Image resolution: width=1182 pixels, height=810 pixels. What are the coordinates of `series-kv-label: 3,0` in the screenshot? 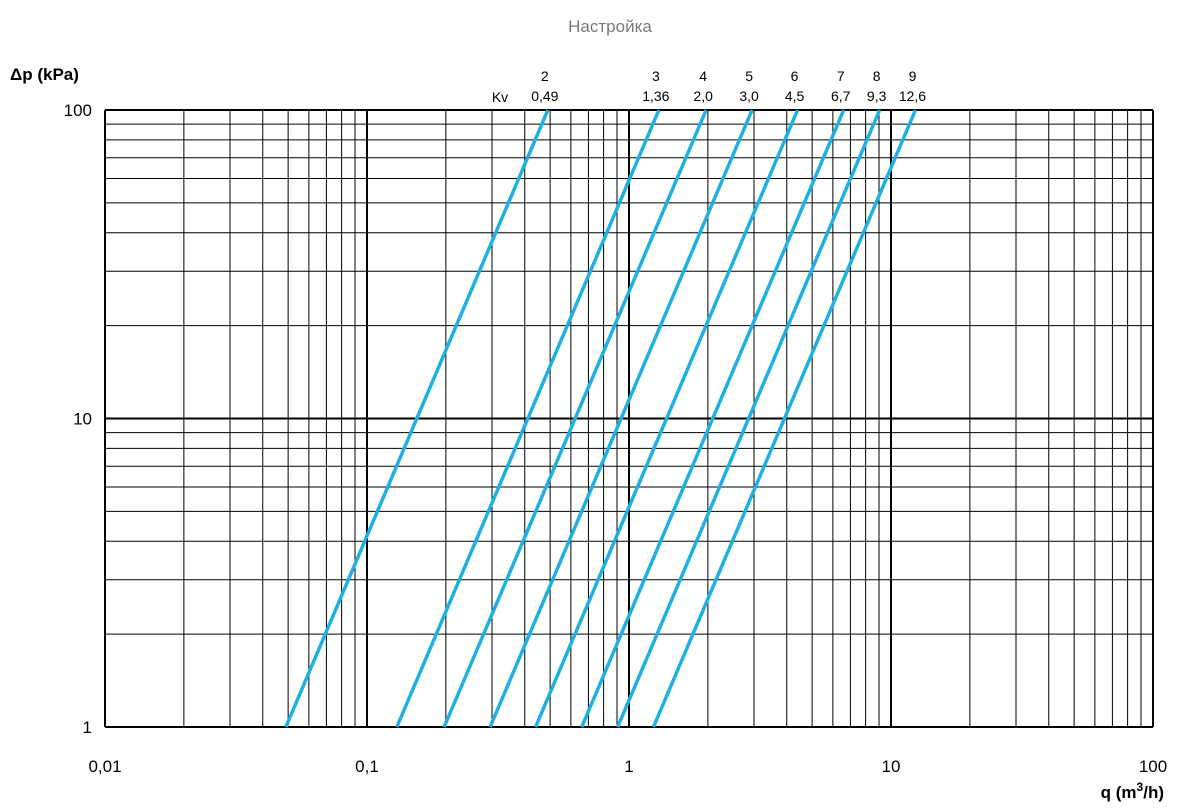 It's located at (749, 96).